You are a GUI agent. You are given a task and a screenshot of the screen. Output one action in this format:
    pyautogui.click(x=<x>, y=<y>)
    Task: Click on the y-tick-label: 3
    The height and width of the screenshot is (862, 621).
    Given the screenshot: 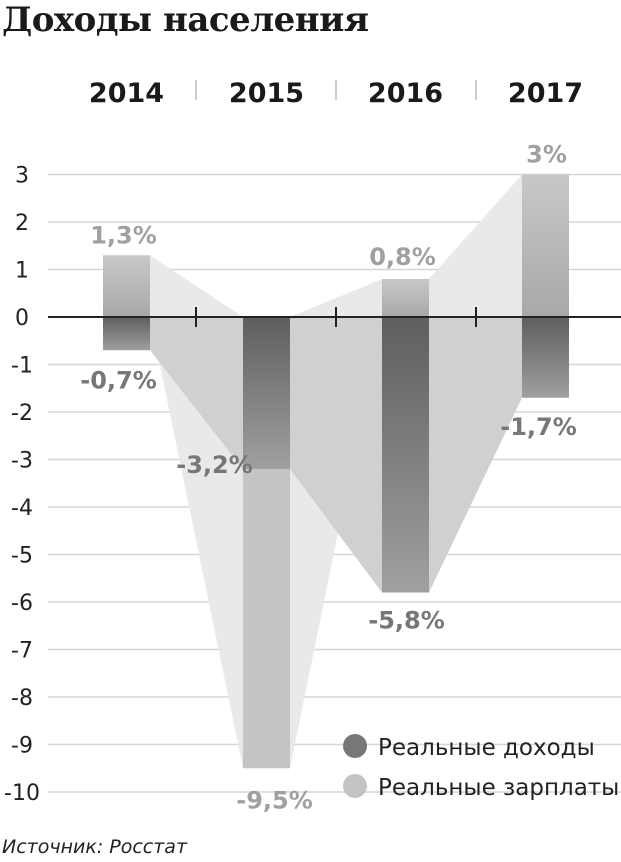 What is the action you would take?
    pyautogui.click(x=22, y=176)
    